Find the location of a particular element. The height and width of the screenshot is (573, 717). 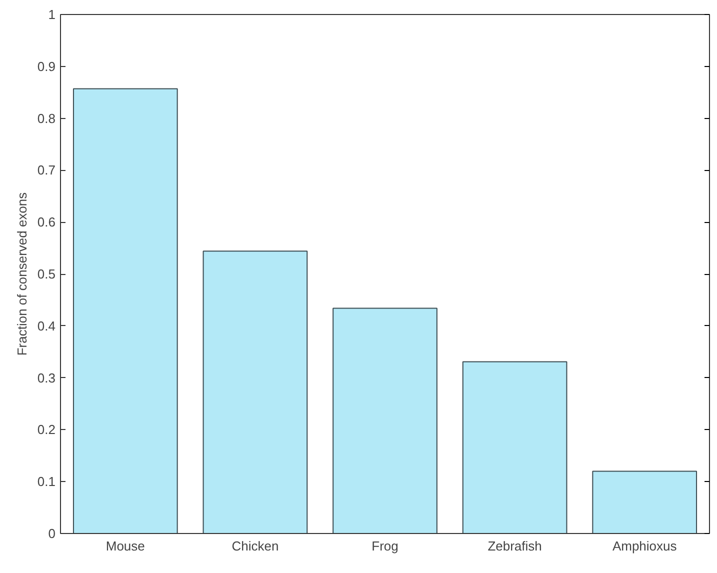

y-tick-label: 0.4 is located at coordinates (46, 326).